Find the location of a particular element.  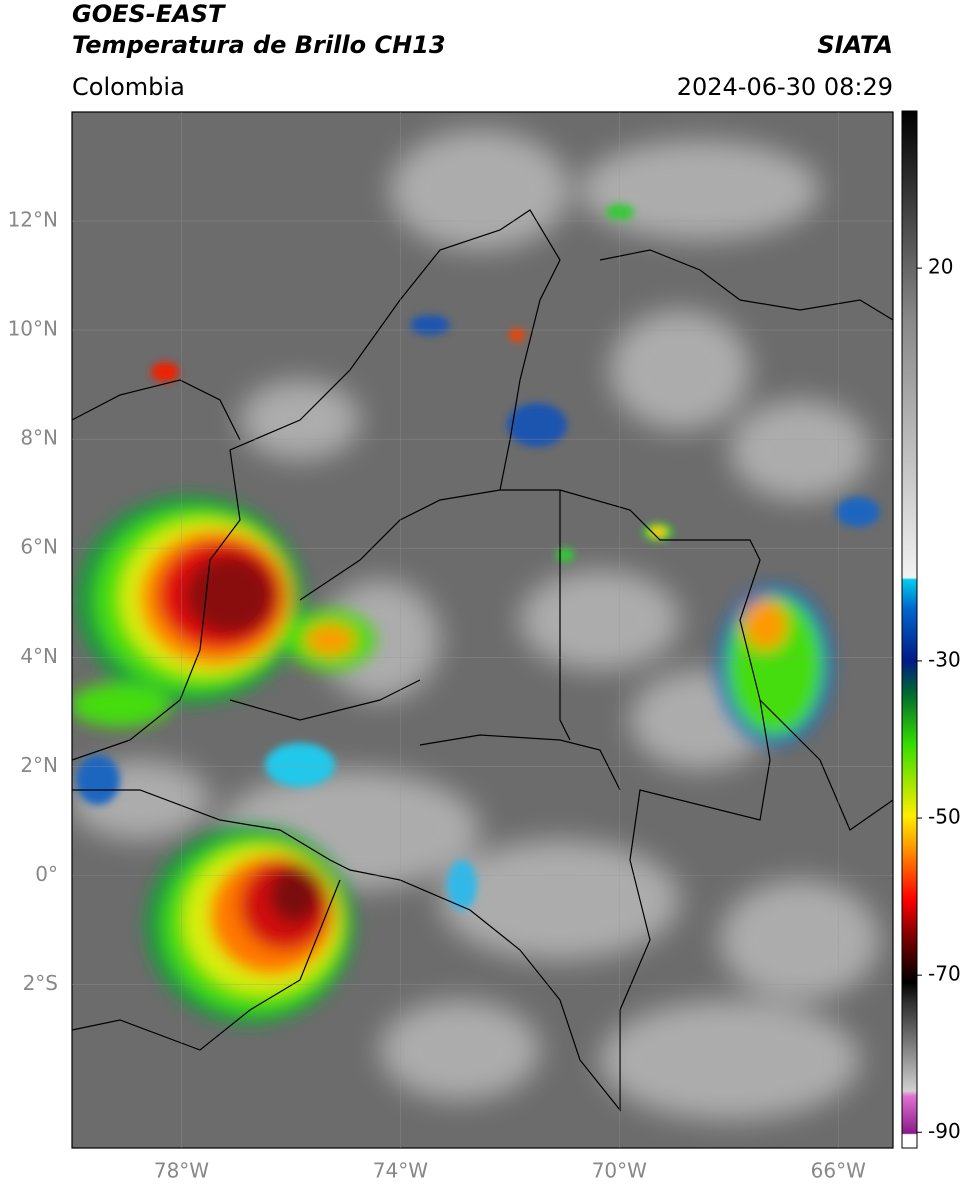

subtitle: Temperatura de Brillo CH13 is located at coordinates (259, 45).